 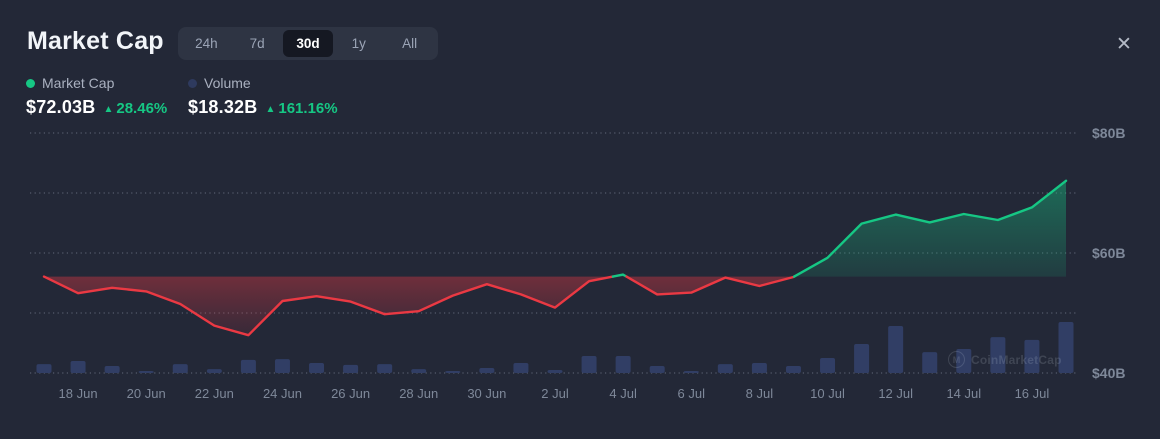 What do you see at coordinates (223, 107) in the screenshot?
I see `volume-value: $18.32B` at bounding box center [223, 107].